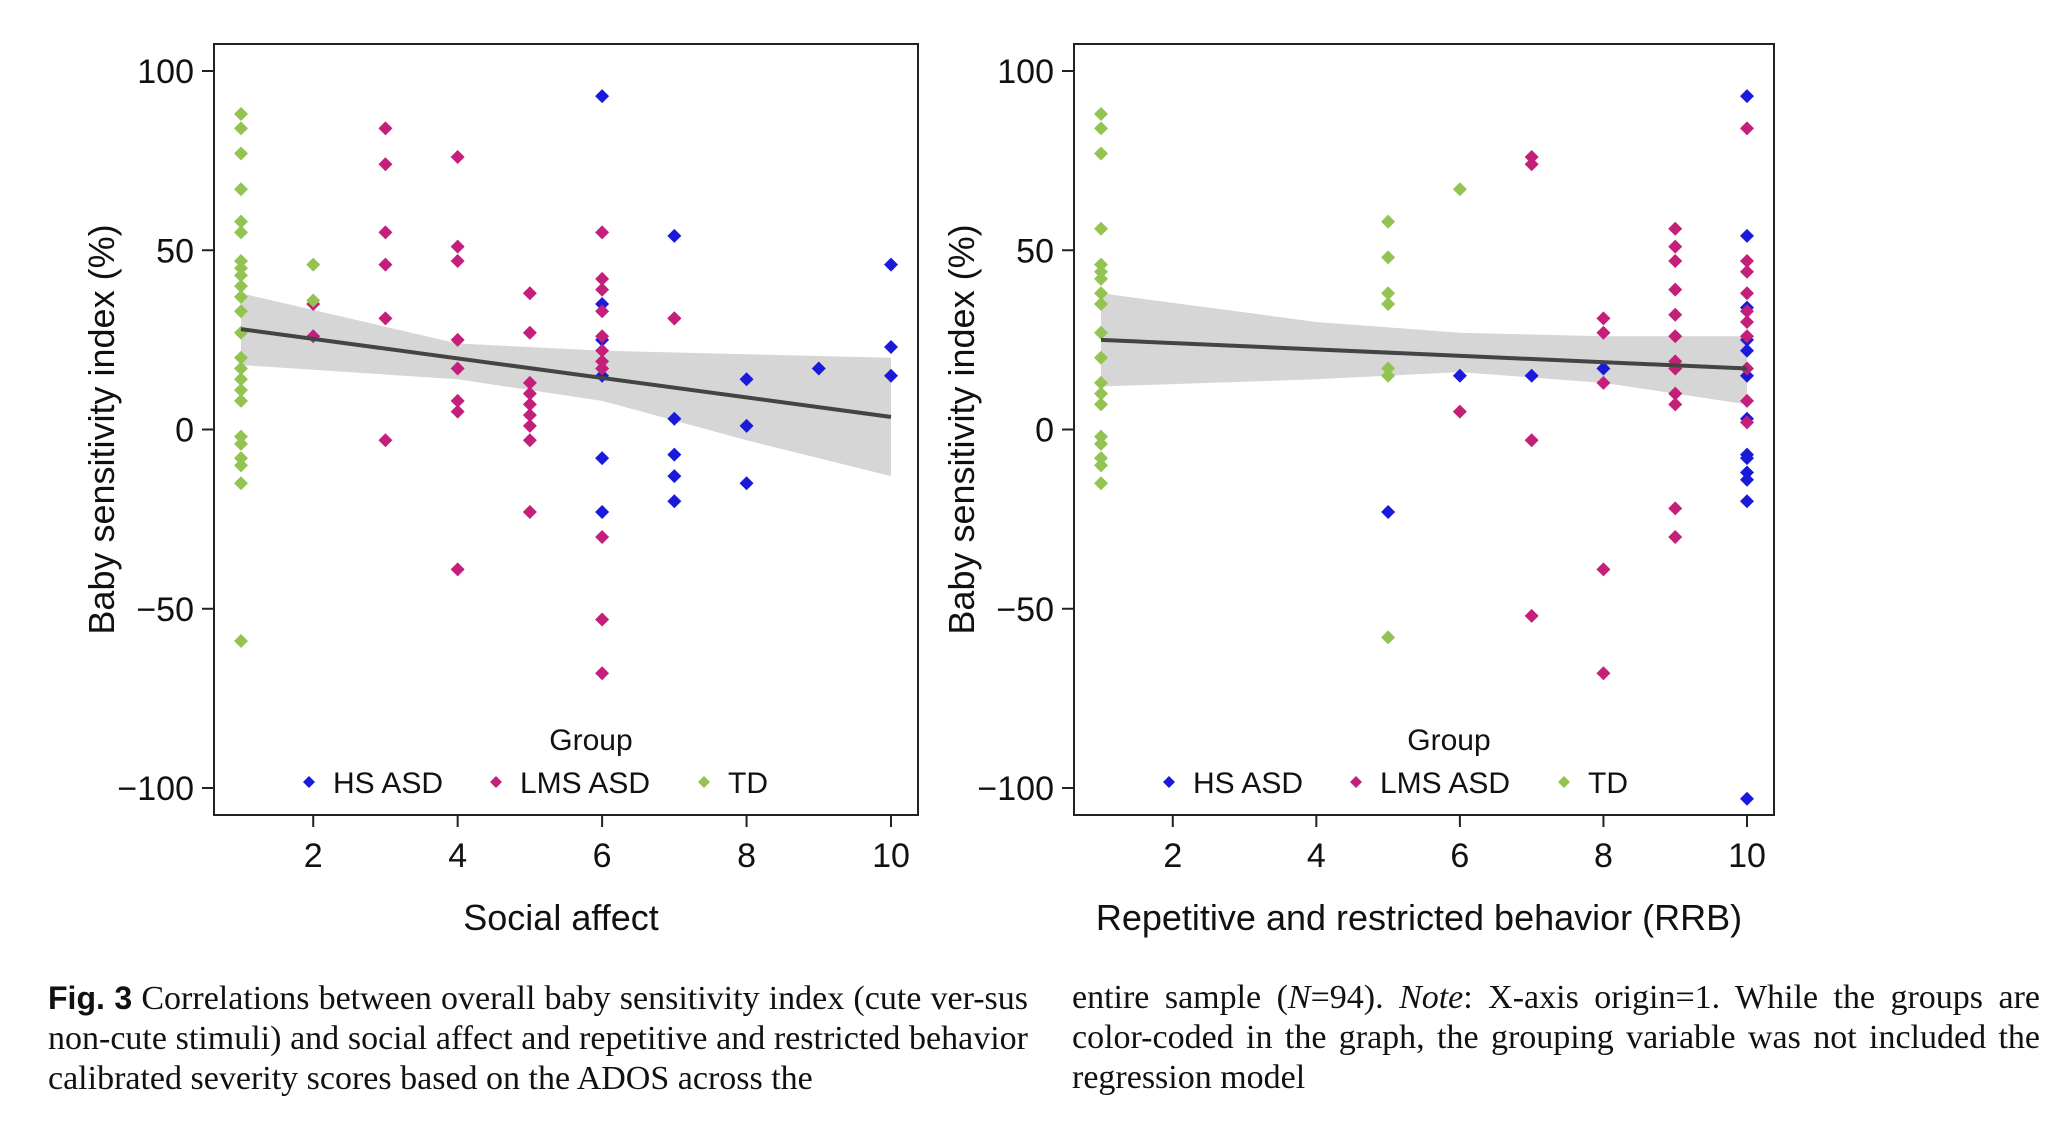  I want to click on legend-title: Group, so click(1448, 740).